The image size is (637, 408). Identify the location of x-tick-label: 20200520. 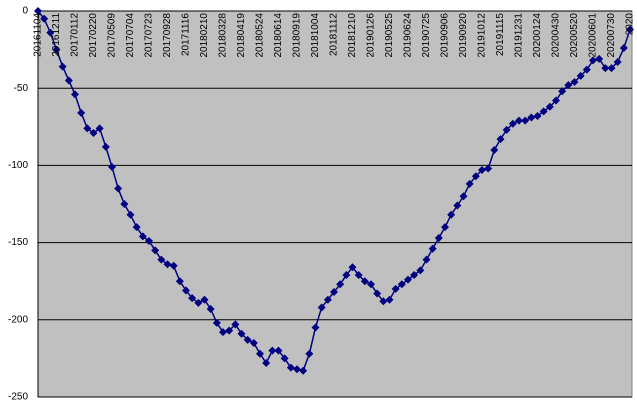
(574, 35).